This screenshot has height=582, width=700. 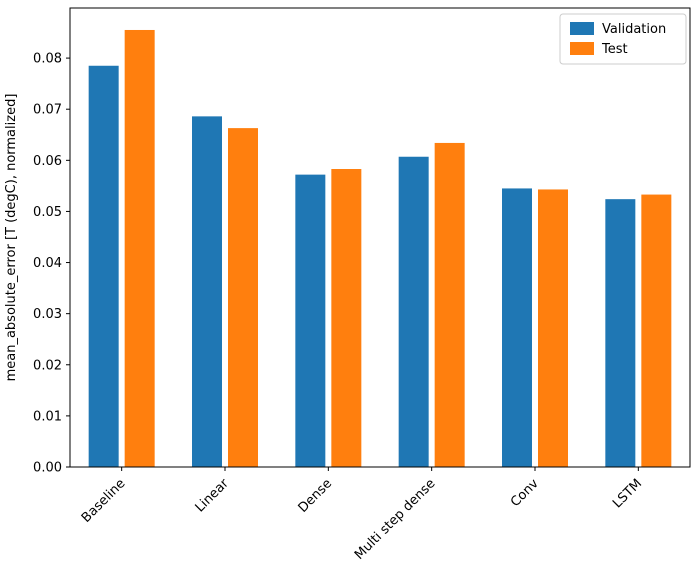 What do you see at coordinates (413, 311) in the screenshot?
I see `bar-validation-multi-step-dense` at bounding box center [413, 311].